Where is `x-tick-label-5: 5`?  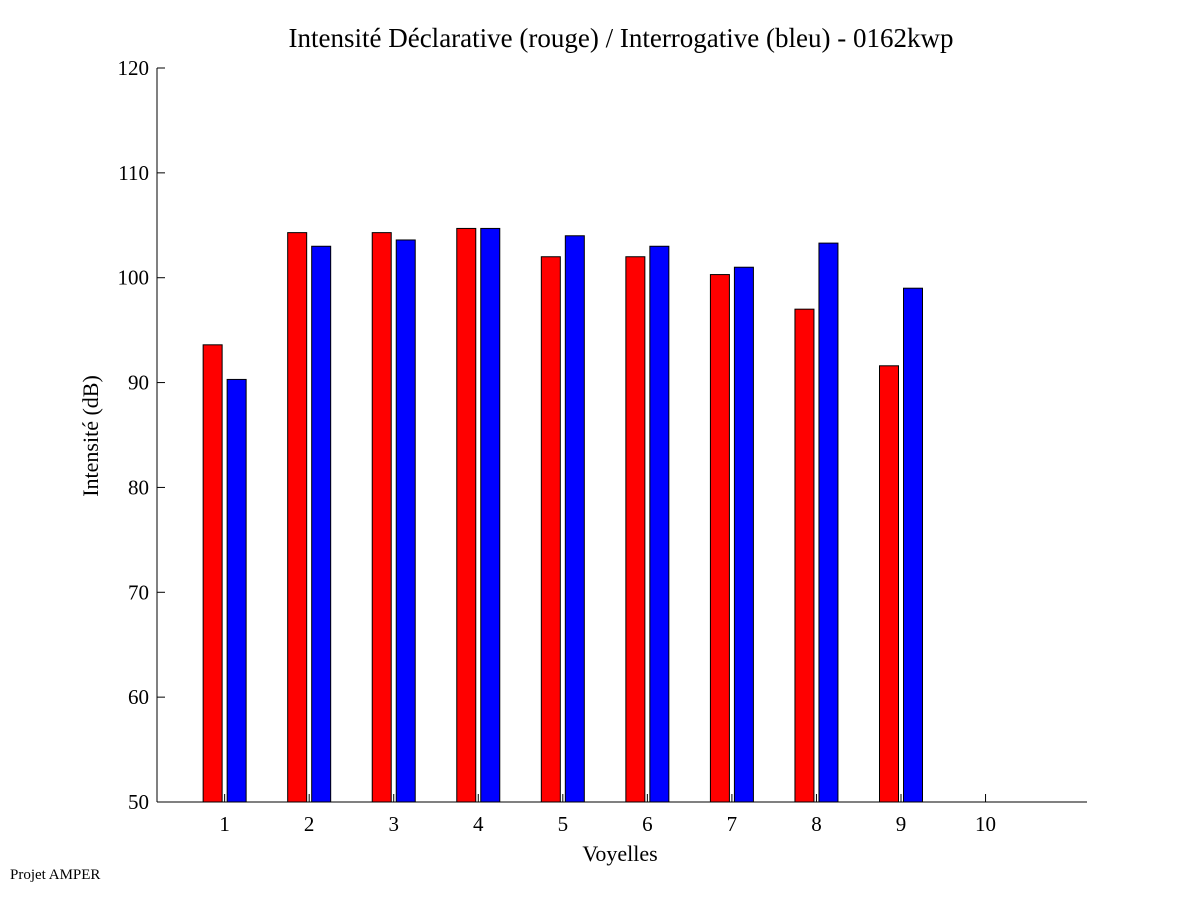
x-tick-label-5: 5 is located at coordinates (563, 824).